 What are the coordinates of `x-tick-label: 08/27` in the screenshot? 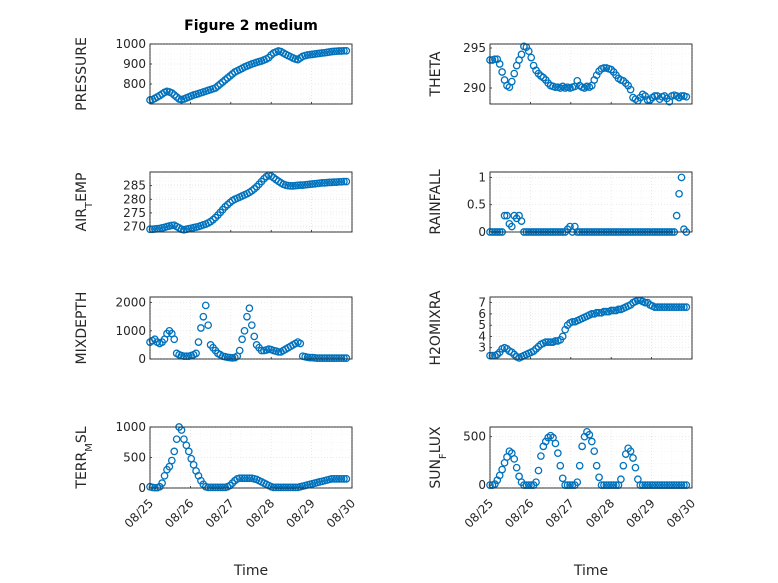 It's located at (220, 513).